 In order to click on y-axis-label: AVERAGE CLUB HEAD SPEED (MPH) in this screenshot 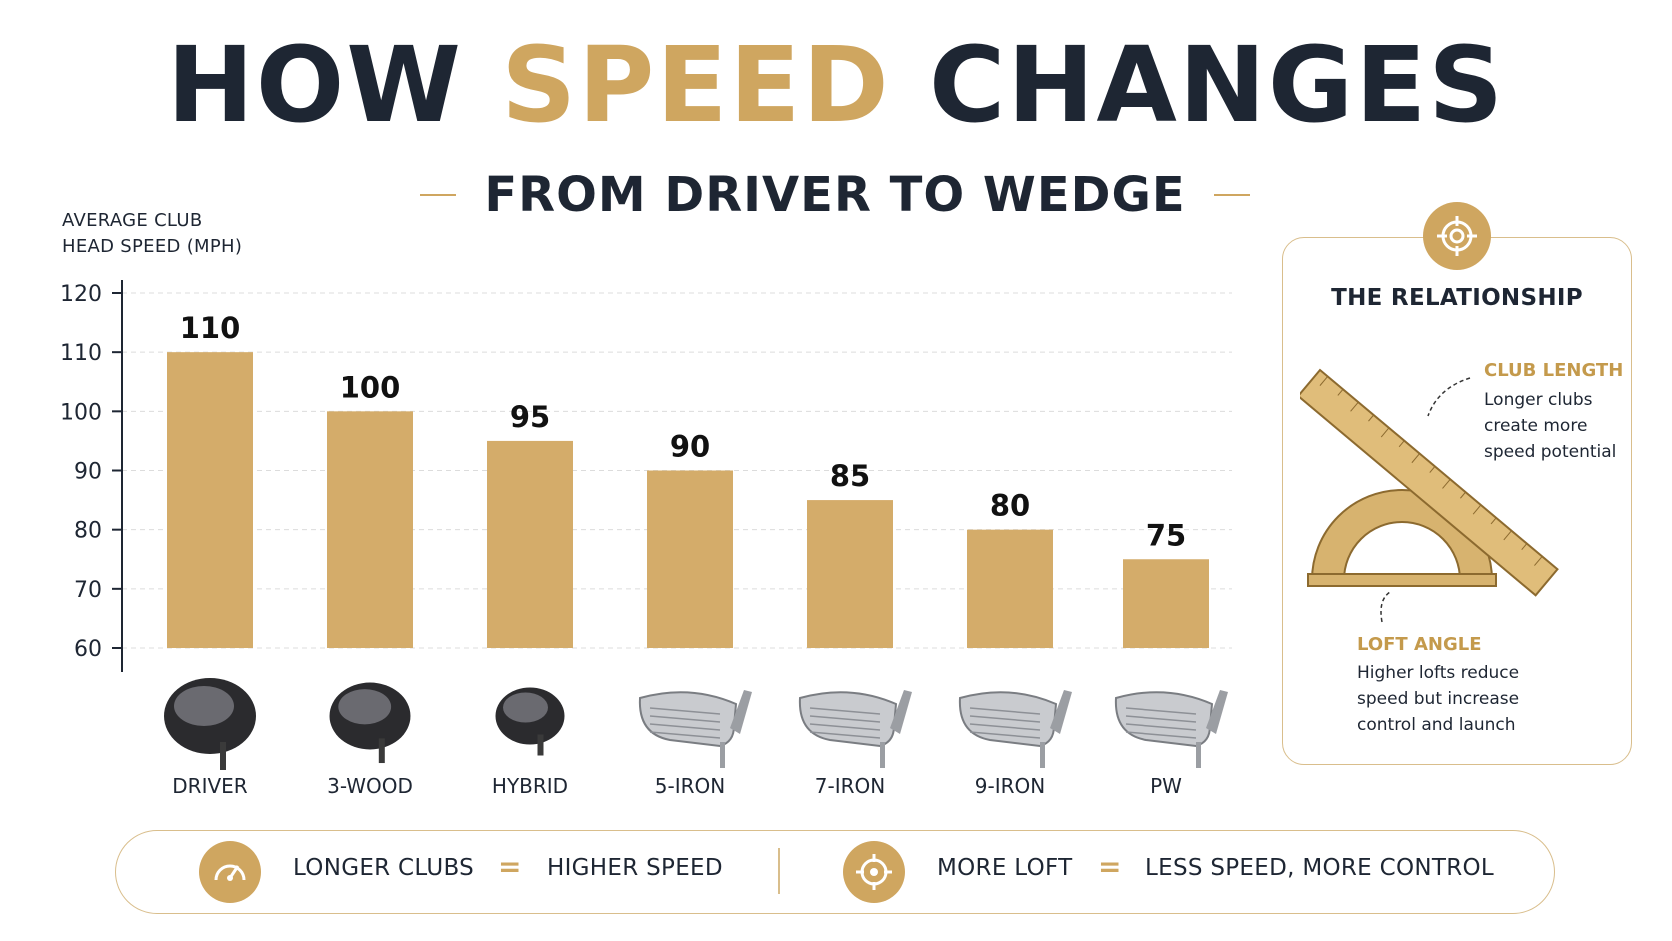, I will do `click(152, 234)`.